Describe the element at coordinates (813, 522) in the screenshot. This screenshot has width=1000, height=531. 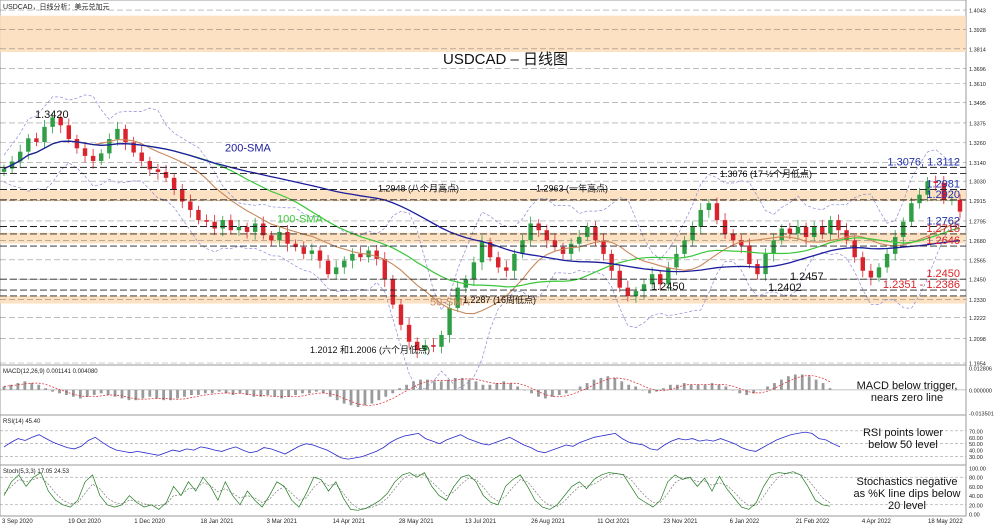
I see `x-axis-label: 21 Feb 2022` at that location.